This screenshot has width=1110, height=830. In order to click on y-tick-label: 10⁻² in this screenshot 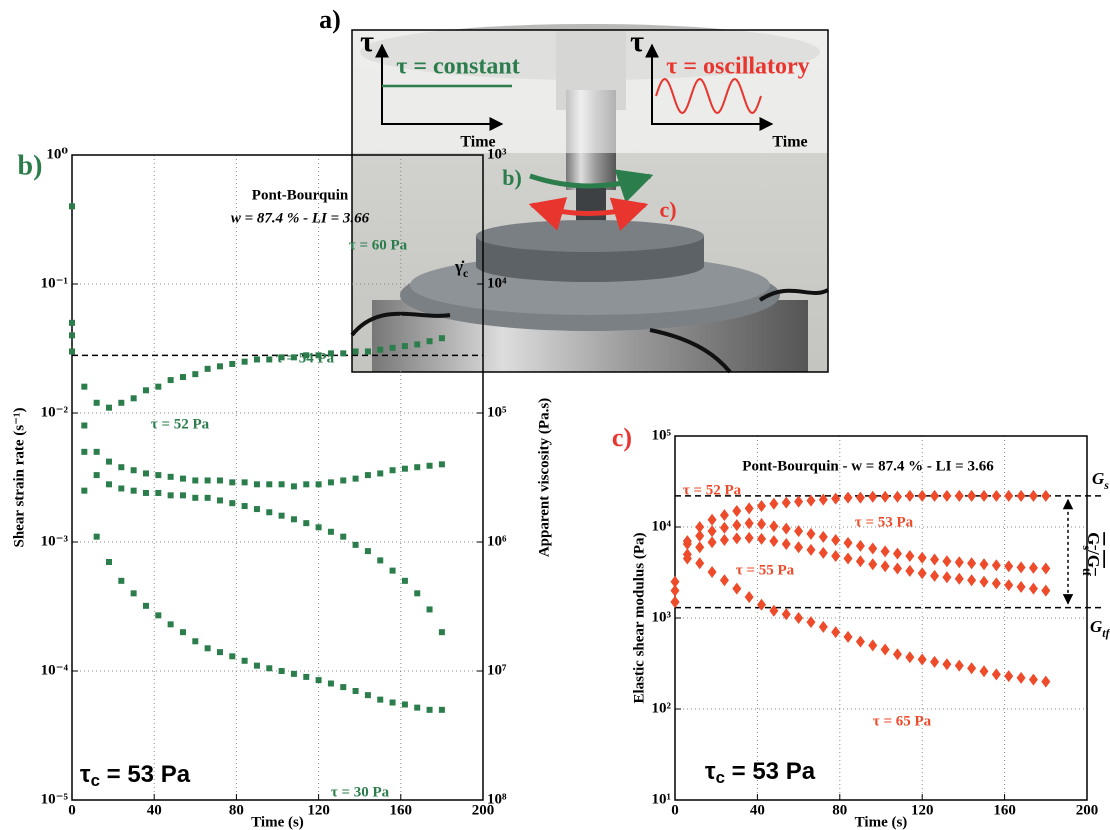, I will do `click(55, 412)`.